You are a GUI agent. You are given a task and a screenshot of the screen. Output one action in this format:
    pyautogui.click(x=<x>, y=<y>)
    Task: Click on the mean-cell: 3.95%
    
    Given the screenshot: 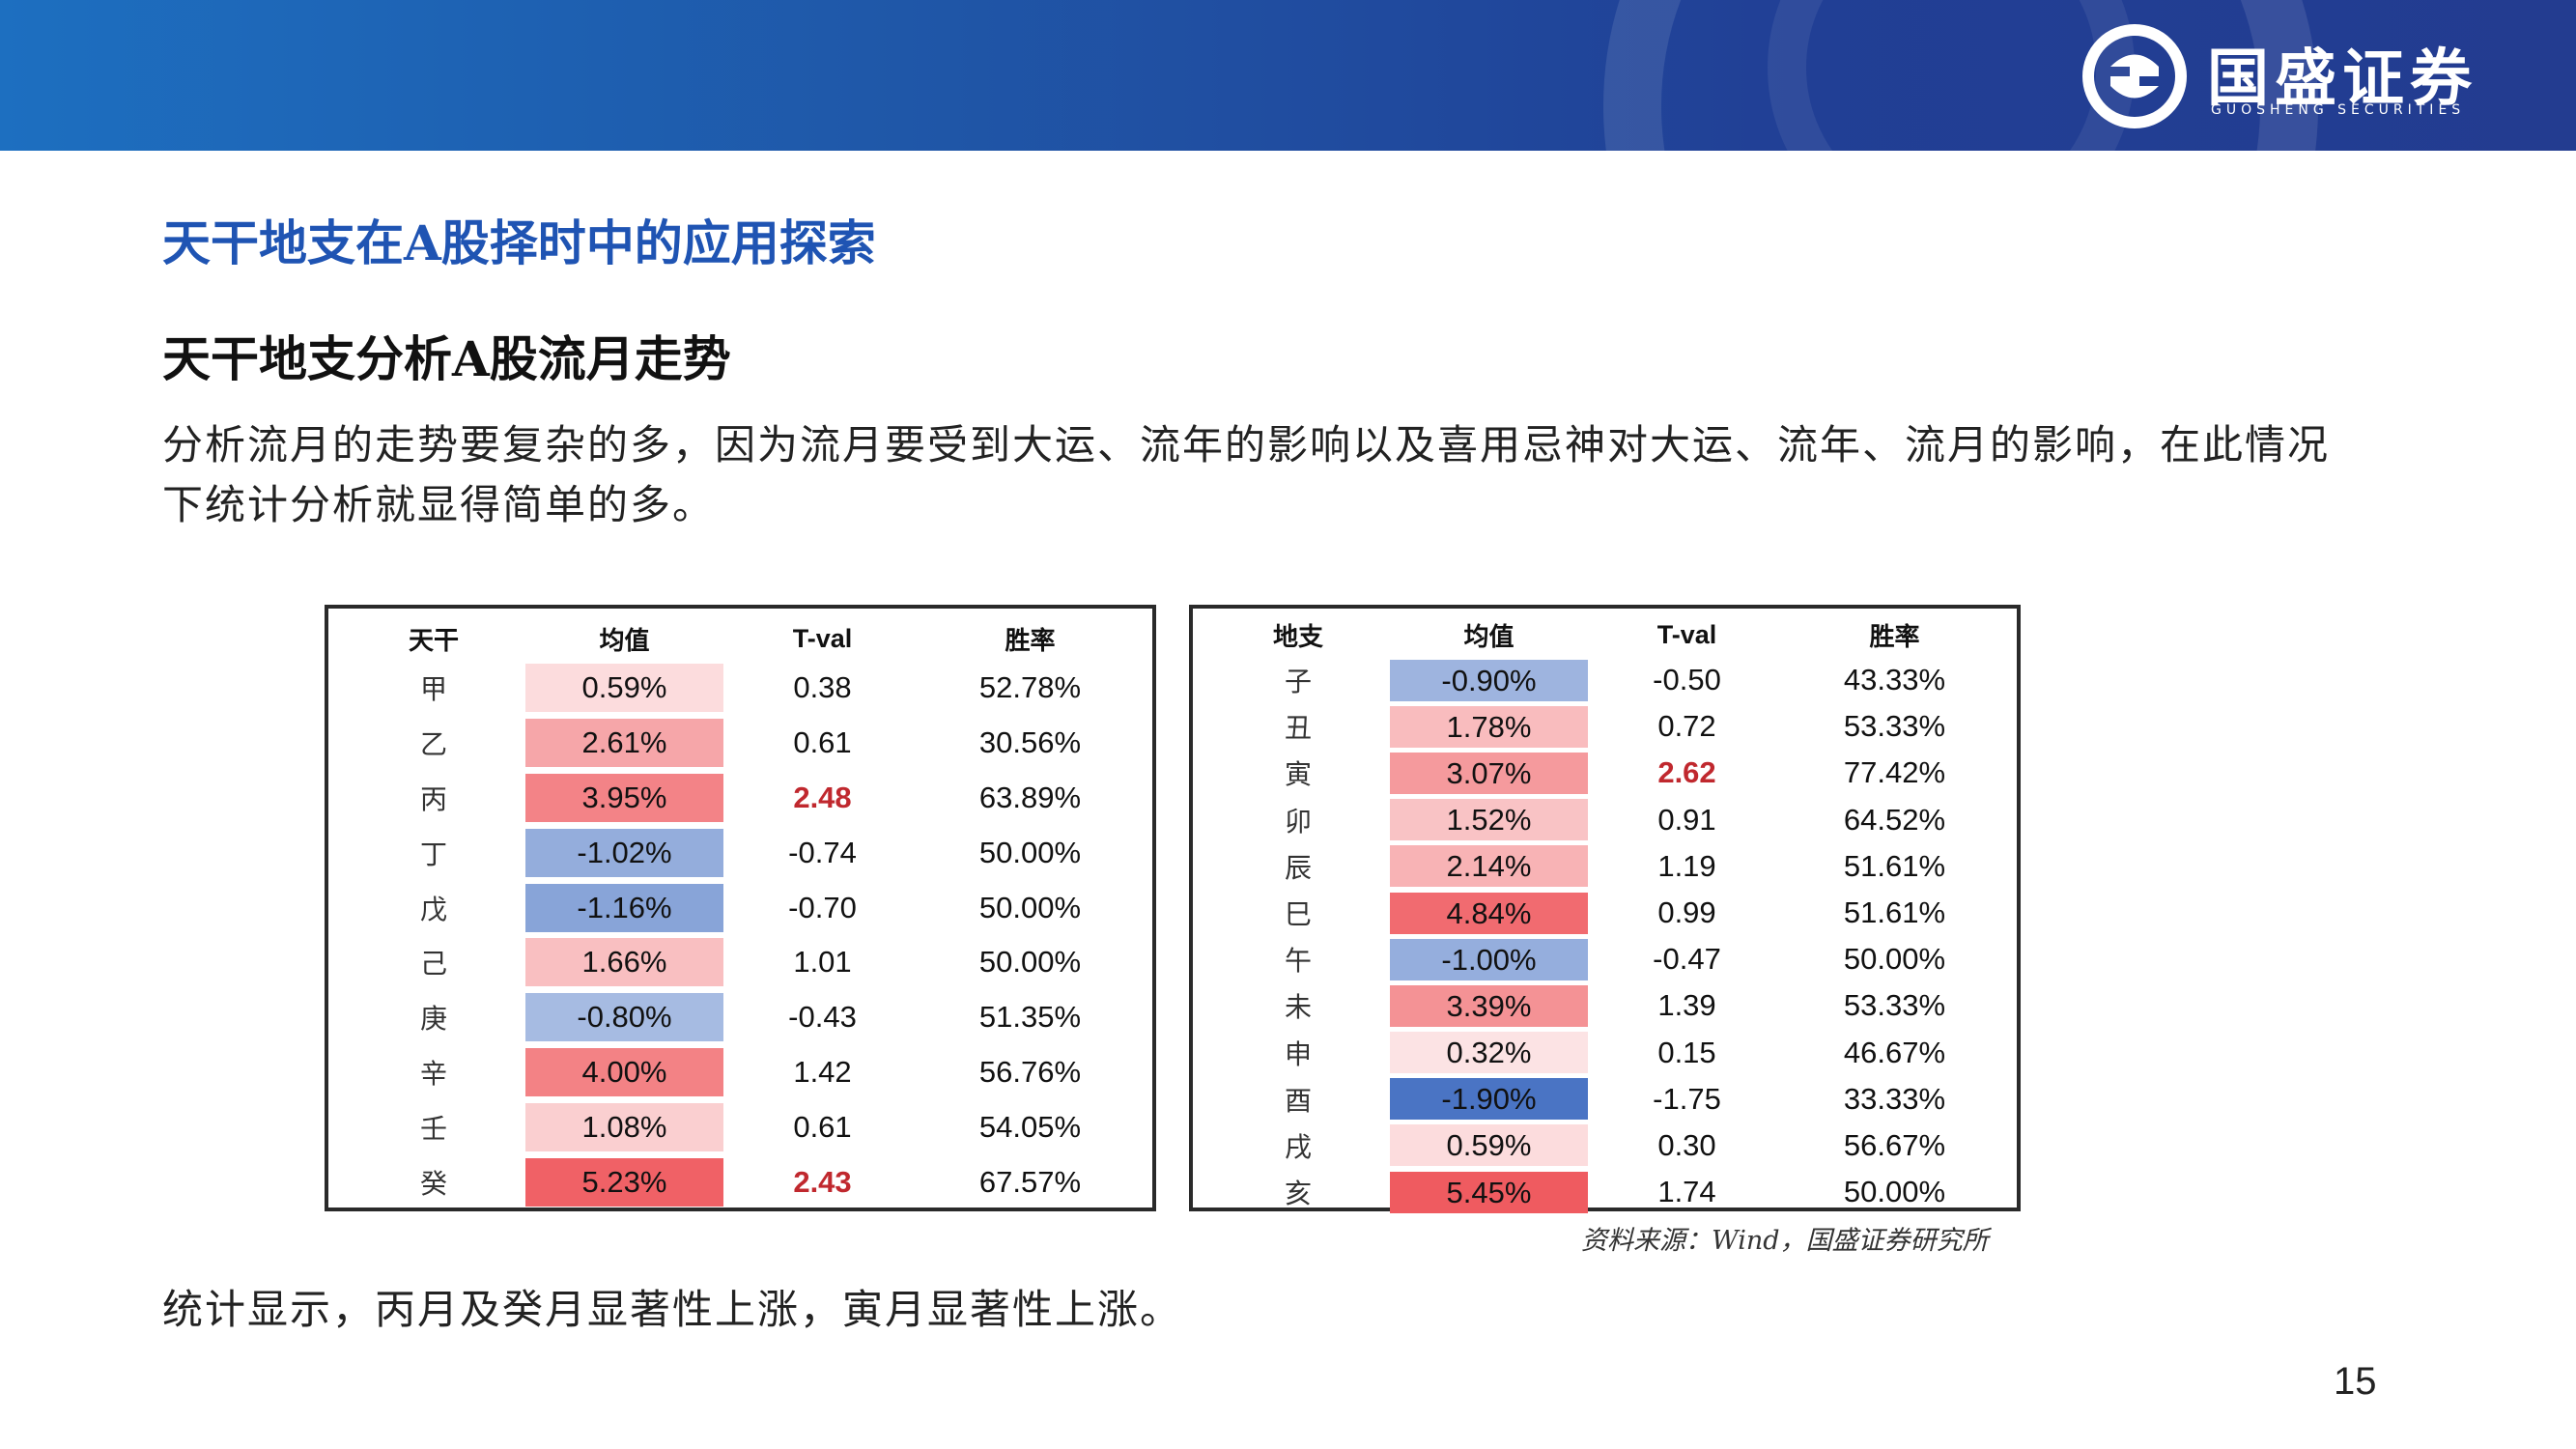 What is the action you would take?
    pyautogui.click(x=624, y=798)
    